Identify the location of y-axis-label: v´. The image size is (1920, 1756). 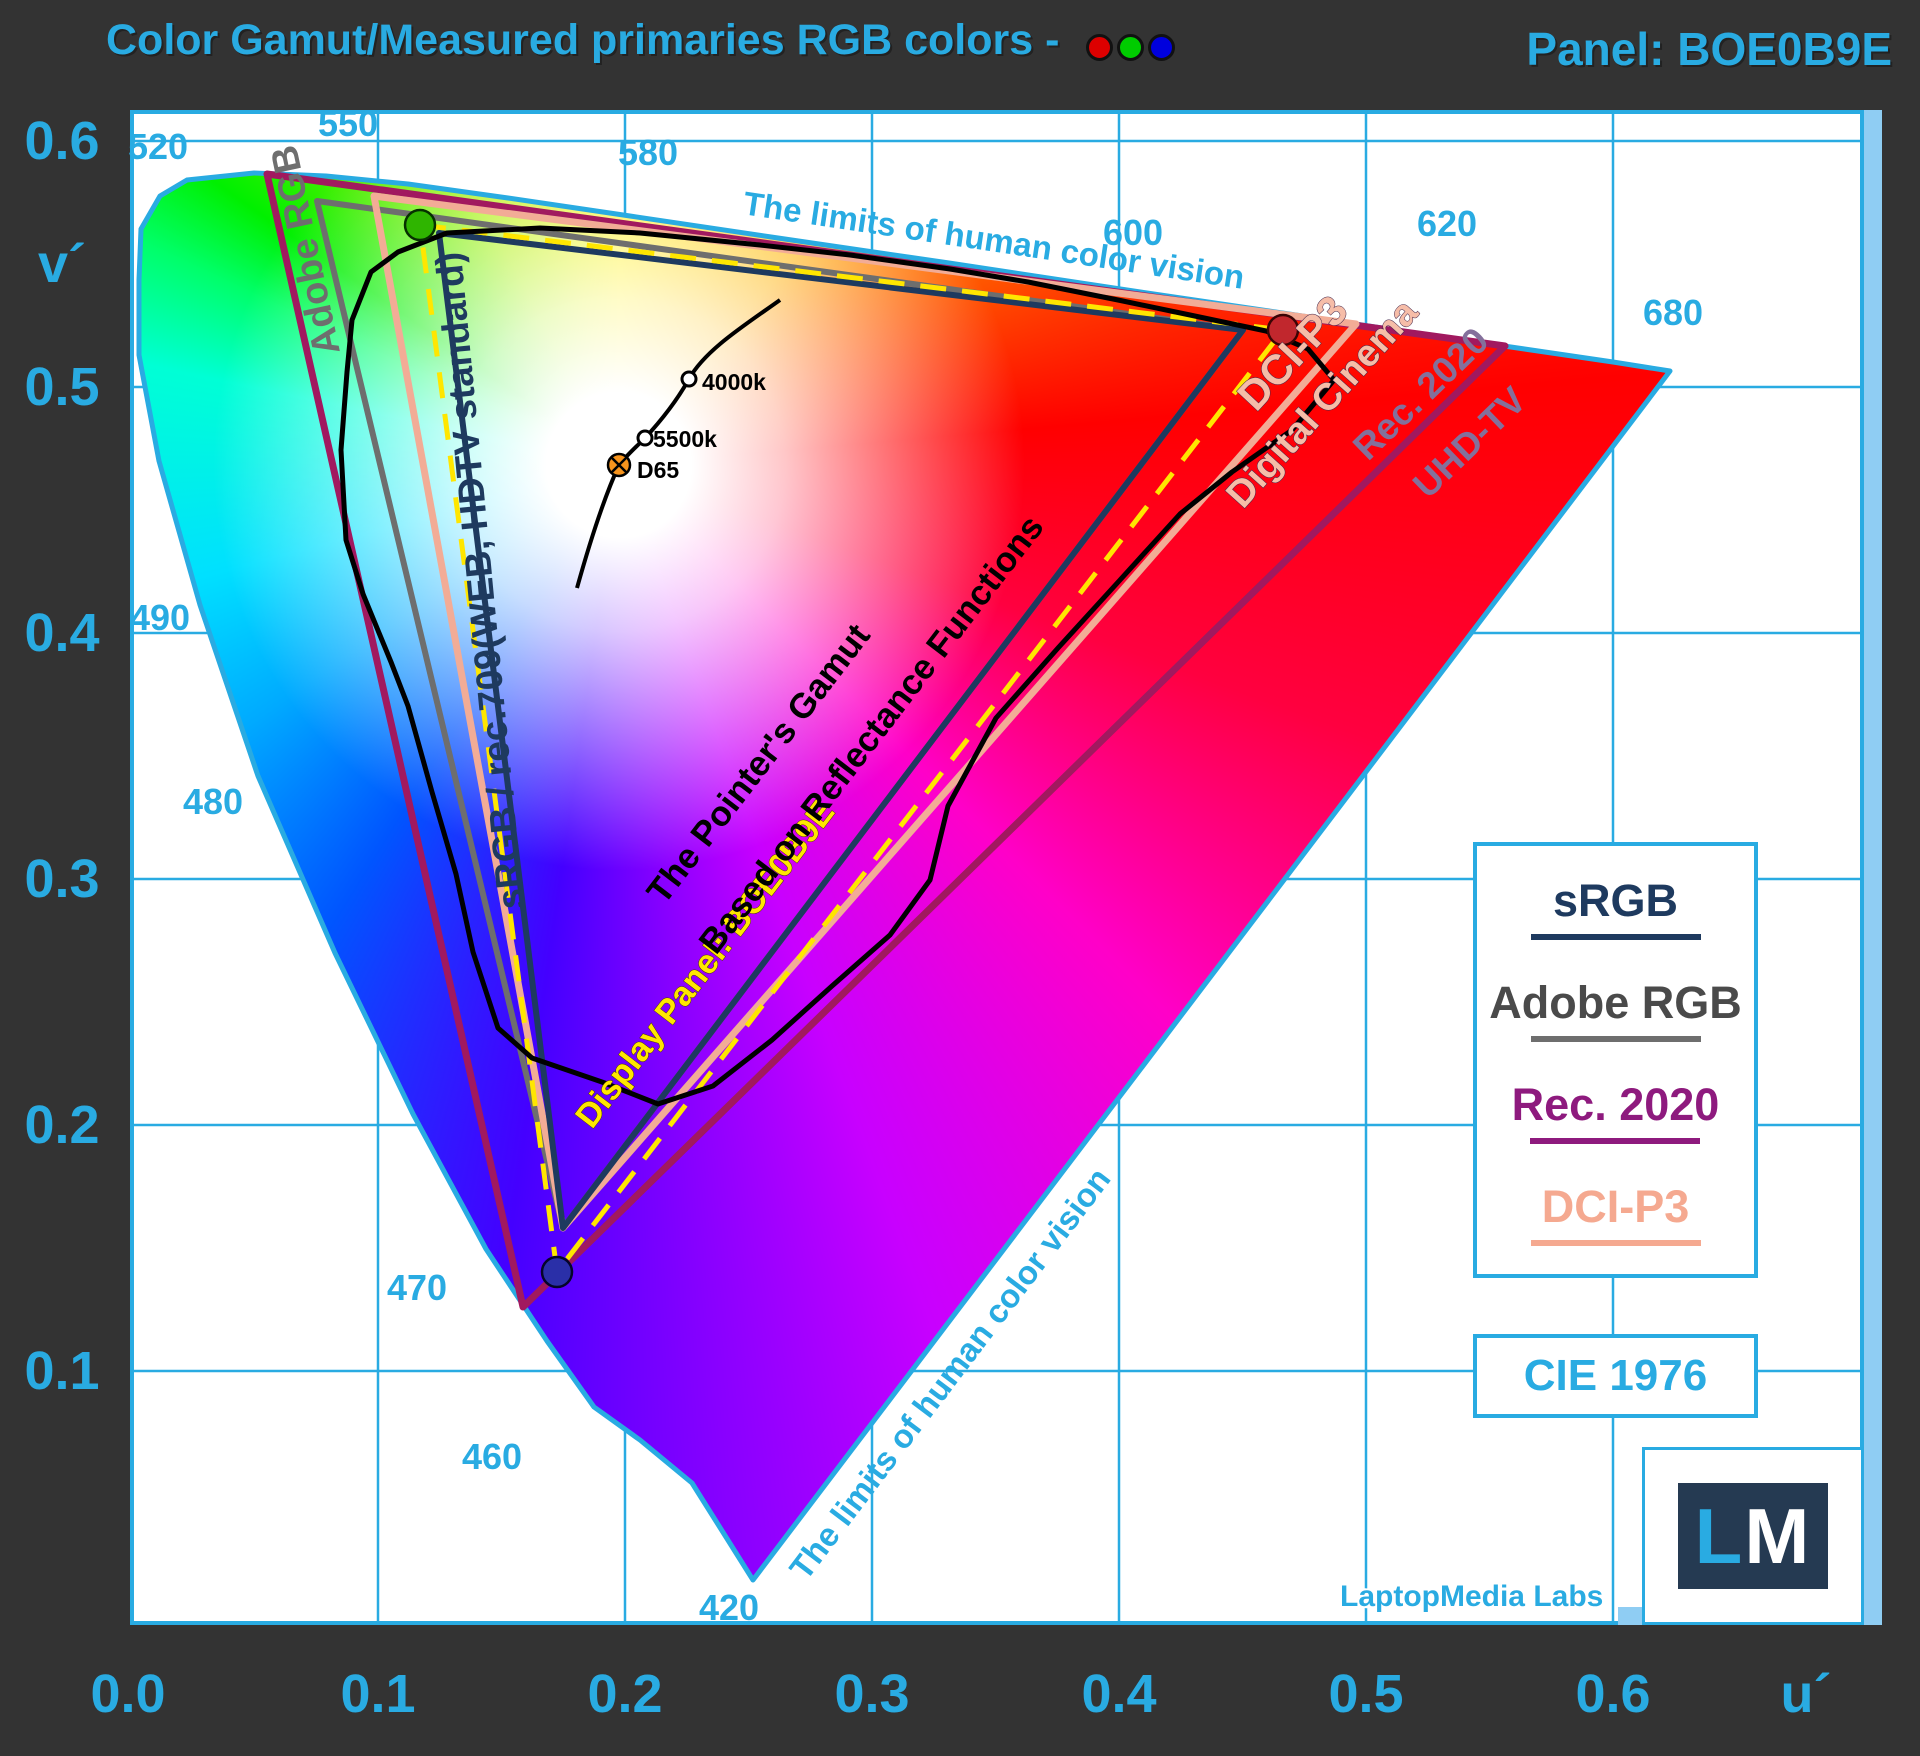
(62, 264).